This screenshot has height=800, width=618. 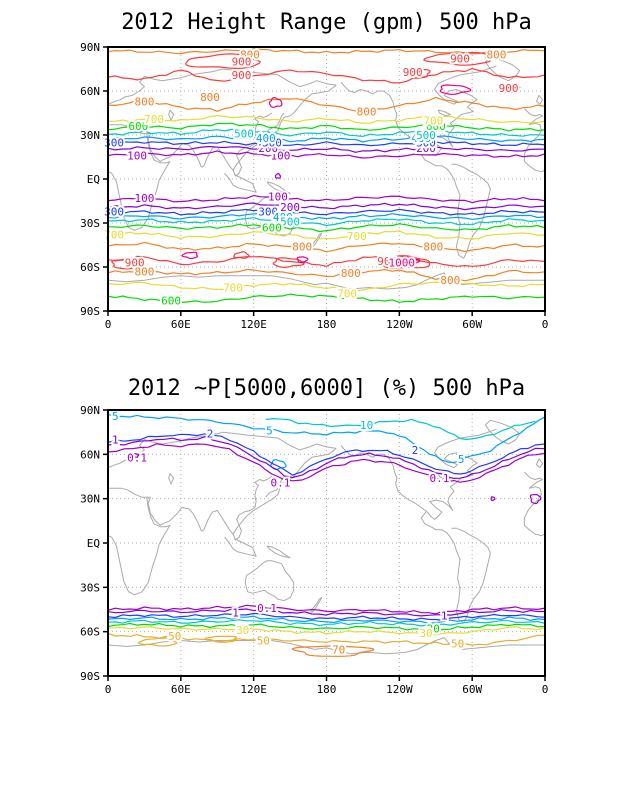 I want to click on y-tick-label: EQ, so click(x=93, y=179).